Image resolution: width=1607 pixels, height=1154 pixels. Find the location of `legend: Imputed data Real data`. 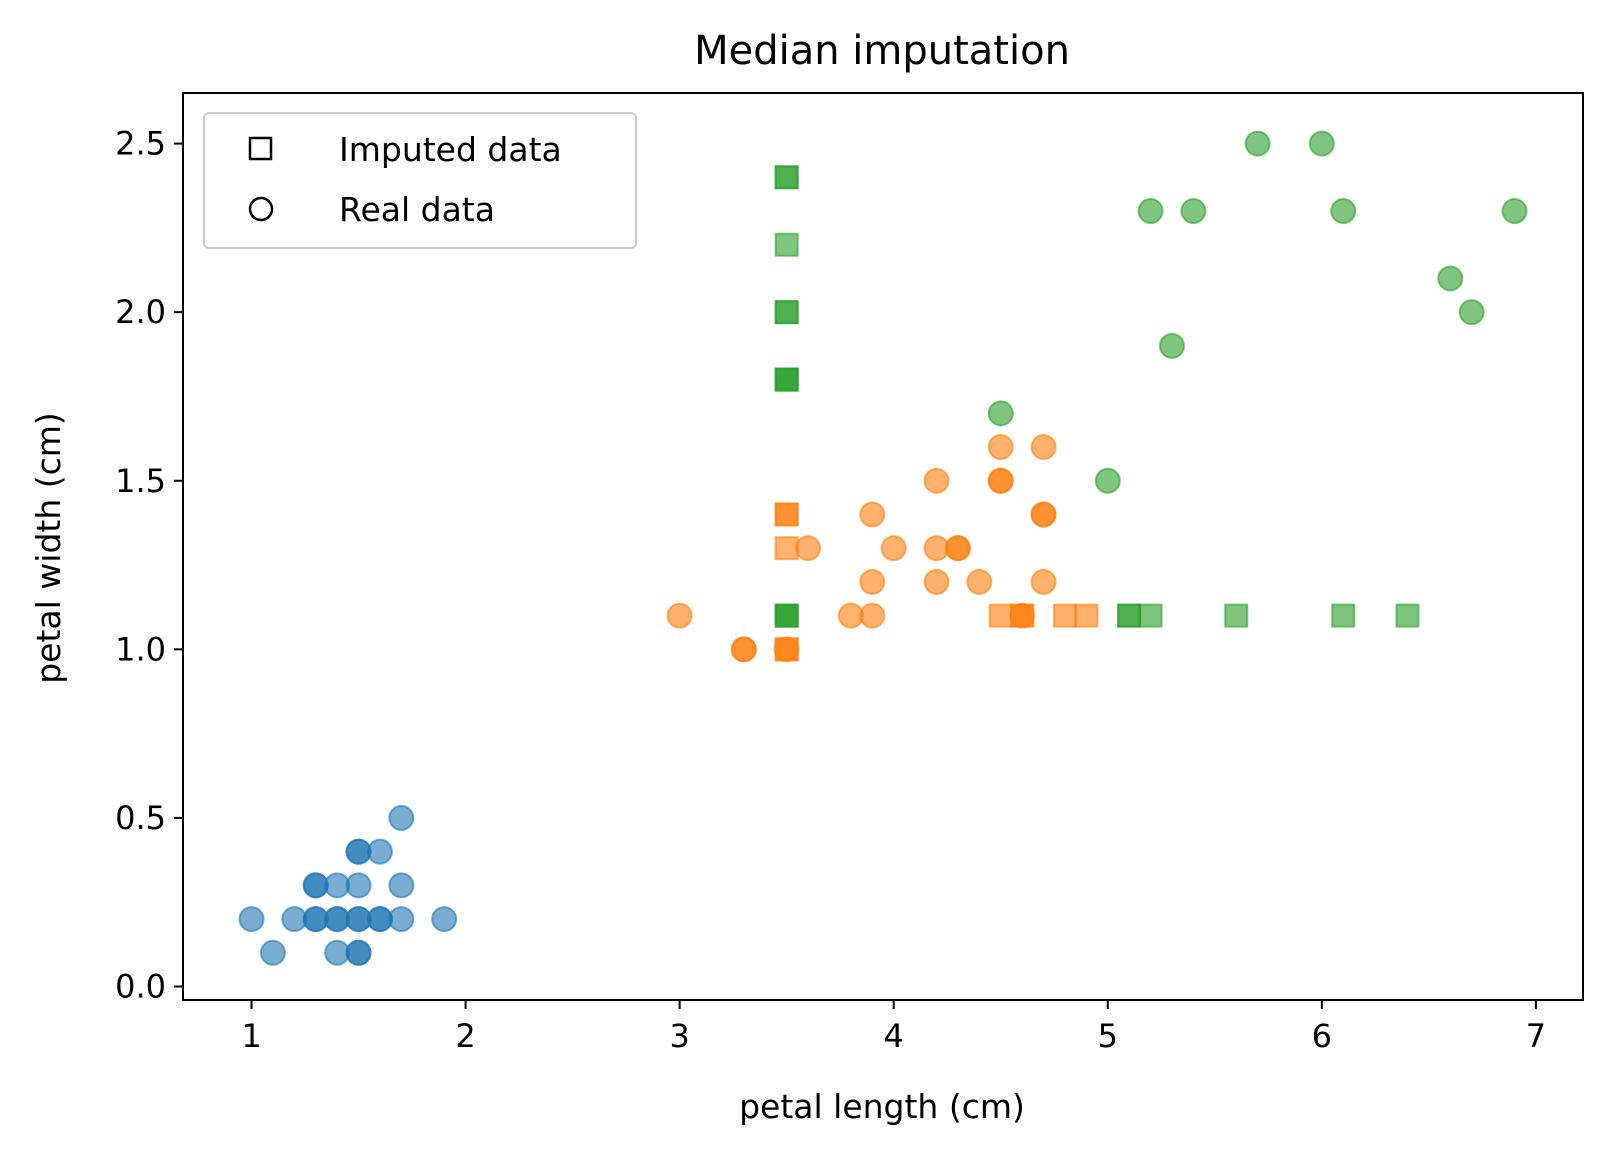

legend: Imputed data Real data is located at coordinates (420, 180).